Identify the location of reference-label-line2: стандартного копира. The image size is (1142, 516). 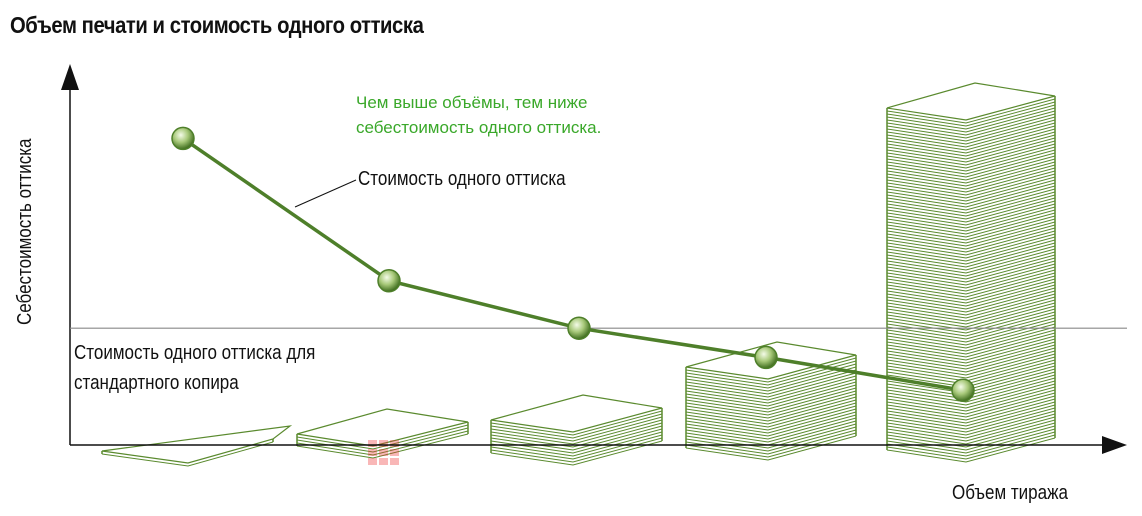
(156, 383).